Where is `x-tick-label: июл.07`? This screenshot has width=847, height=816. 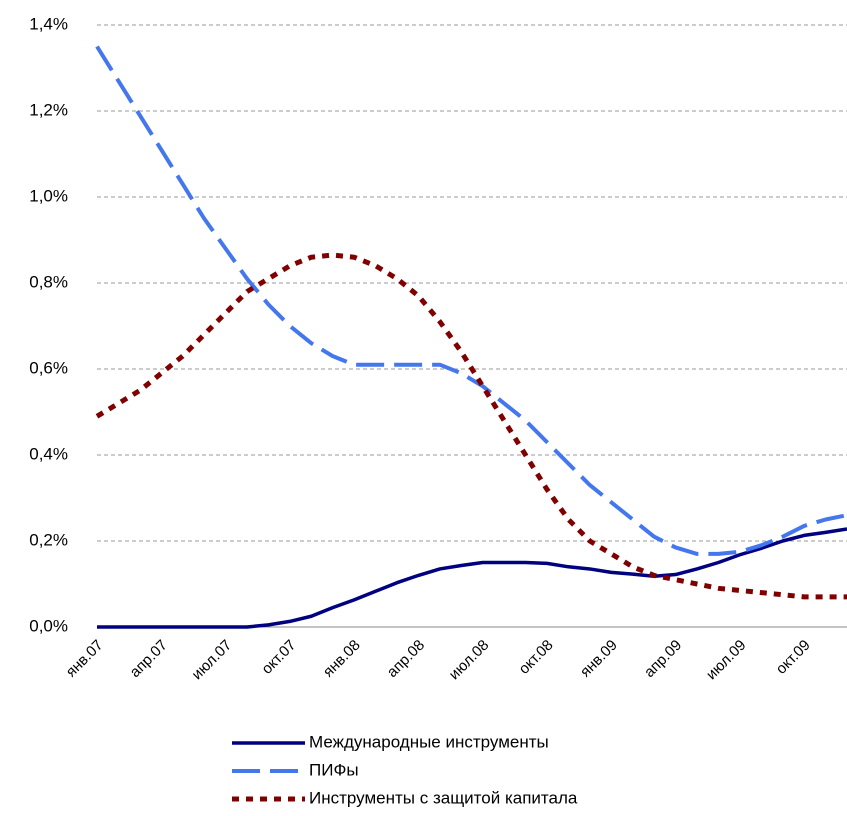
x-tick-label: июл.07 is located at coordinates (212, 660).